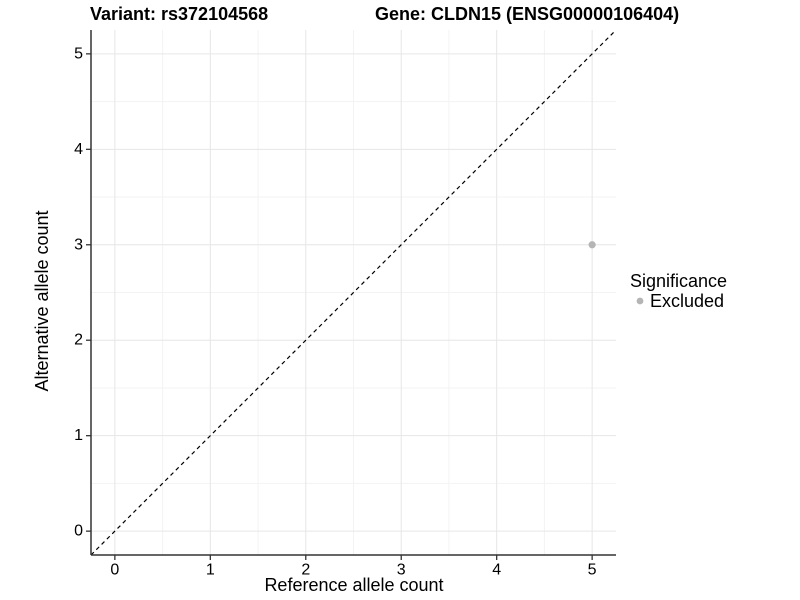  I want to click on y-tick-label: 2, so click(78, 340).